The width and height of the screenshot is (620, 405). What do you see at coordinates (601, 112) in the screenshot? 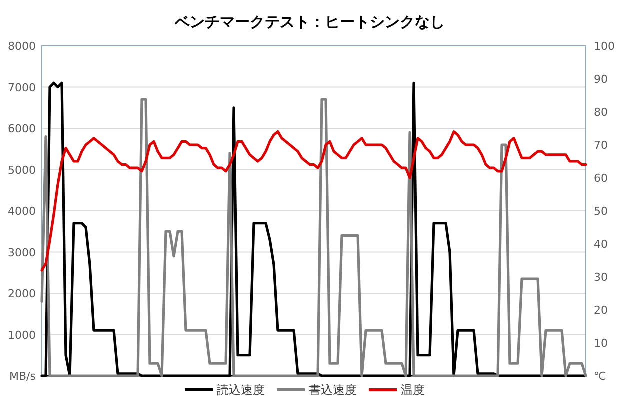
I see `y2-tick-label: 80` at bounding box center [601, 112].